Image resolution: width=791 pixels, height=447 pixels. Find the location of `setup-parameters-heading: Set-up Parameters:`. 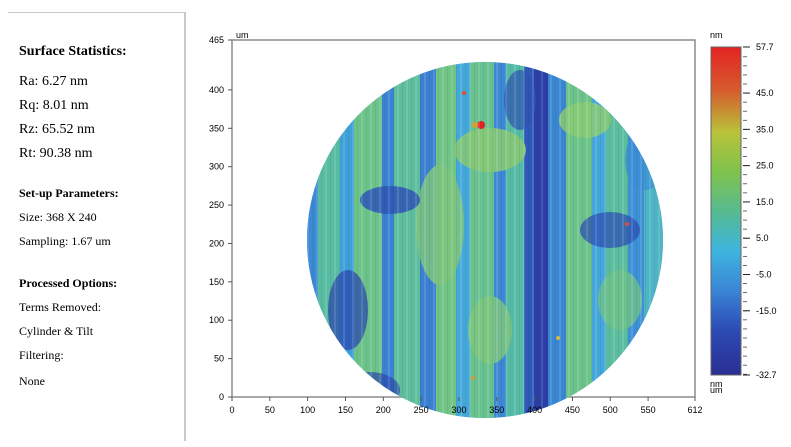

setup-parameters-heading: Set-up Parameters: is located at coordinates (69, 193).